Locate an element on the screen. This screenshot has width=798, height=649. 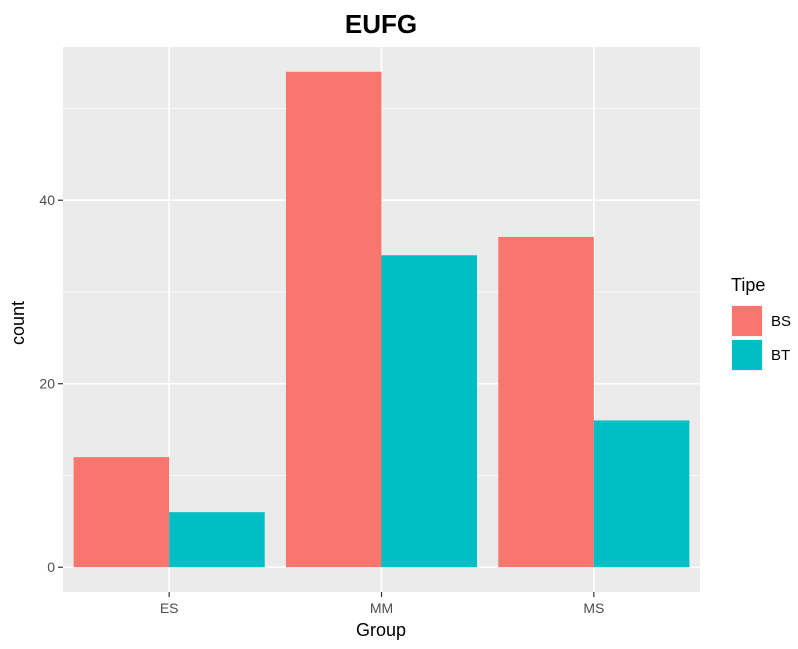
x-axis-label: Group is located at coordinates (381, 630).